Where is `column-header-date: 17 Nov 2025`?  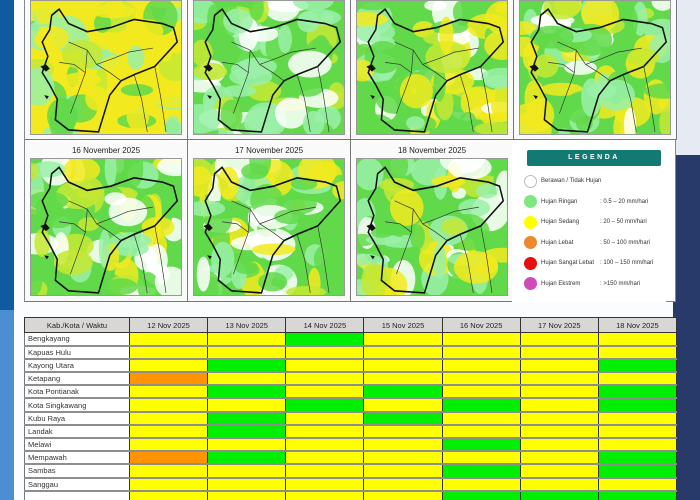 column-header-date: 17 Nov 2025 is located at coordinates (559, 325).